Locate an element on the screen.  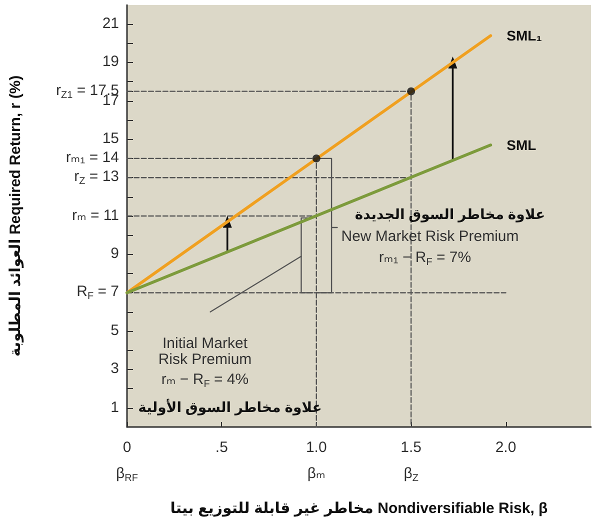
y-tick-label: 21 is located at coordinates (110, 23).